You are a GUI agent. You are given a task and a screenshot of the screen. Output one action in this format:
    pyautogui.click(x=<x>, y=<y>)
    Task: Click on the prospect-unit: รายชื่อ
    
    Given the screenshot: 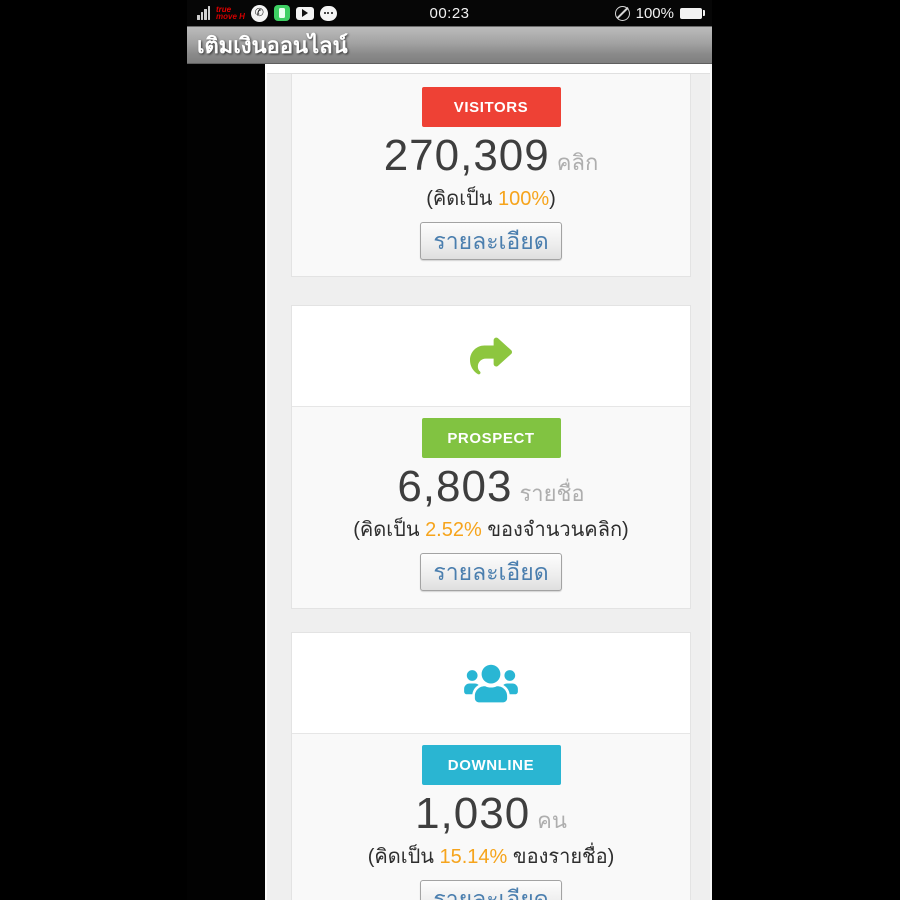 What is the action you would take?
    pyautogui.click(x=552, y=493)
    